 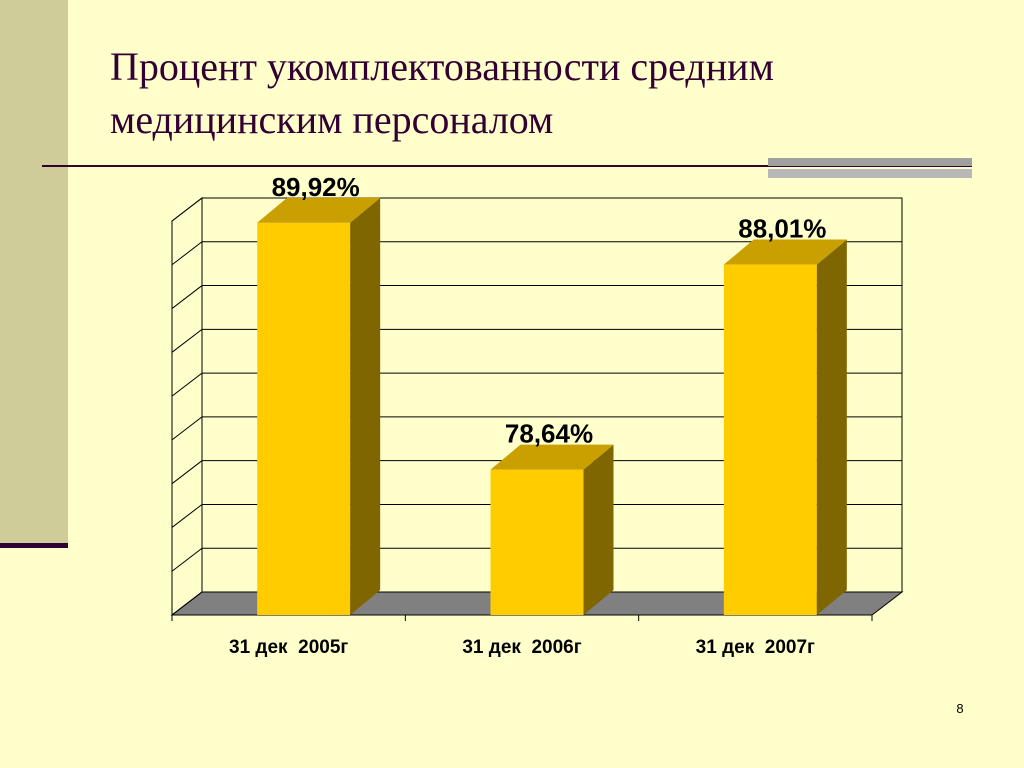 I want to click on slide-number: 8, so click(x=959, y=708).